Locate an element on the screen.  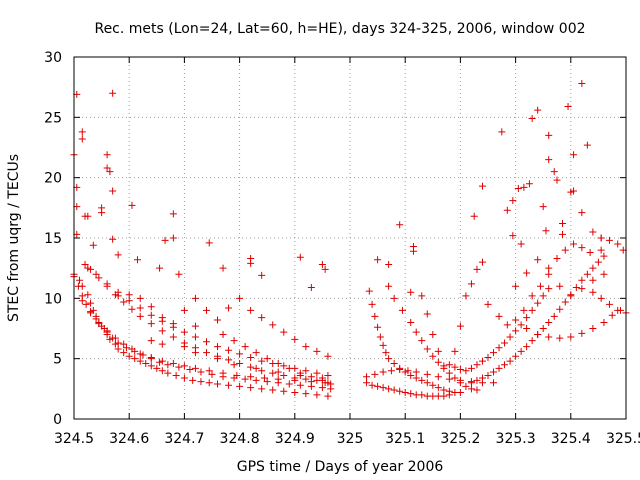
y-tick-label: 30 is located at coordinates (53, 58).